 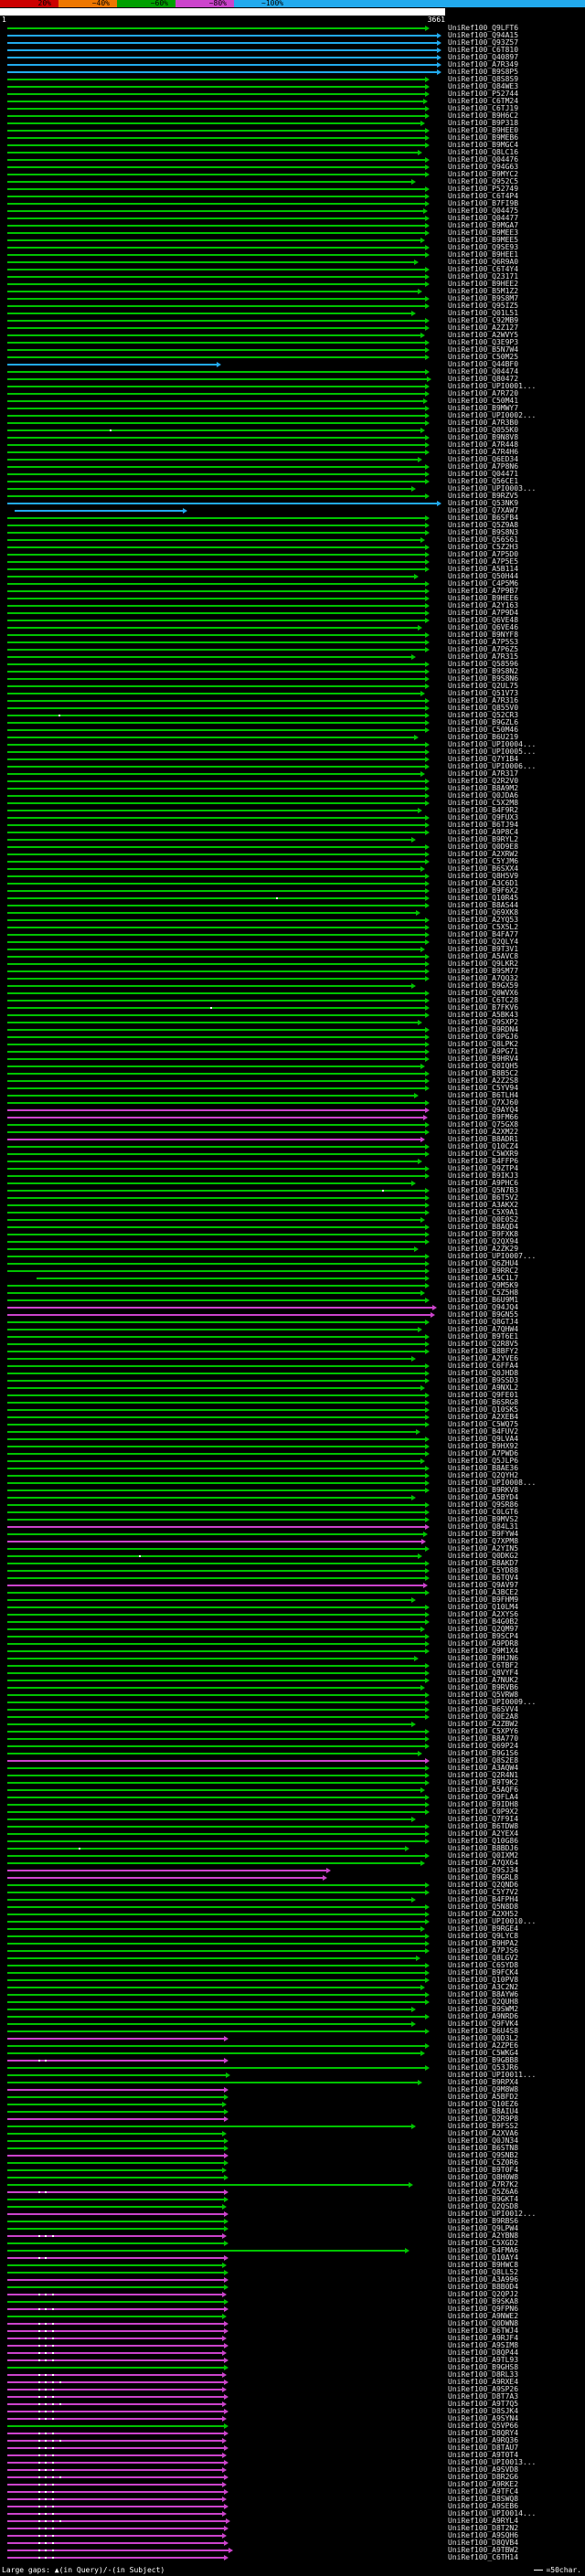 What do you see at coordinates (484, 956) in the screenshot?
I see `hit-label: UniRef100_A5AVC8` at bounding box center [484, 956].